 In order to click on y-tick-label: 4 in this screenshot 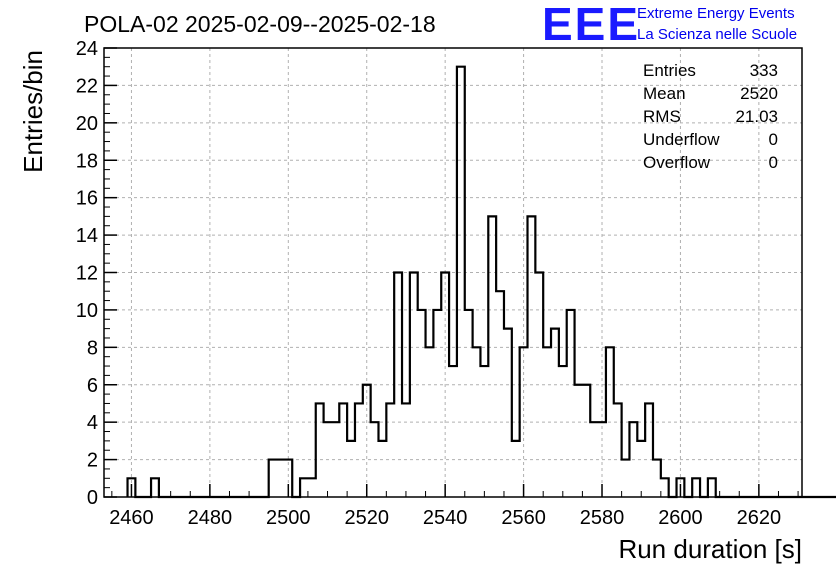, I will do `click(92, 423)`.